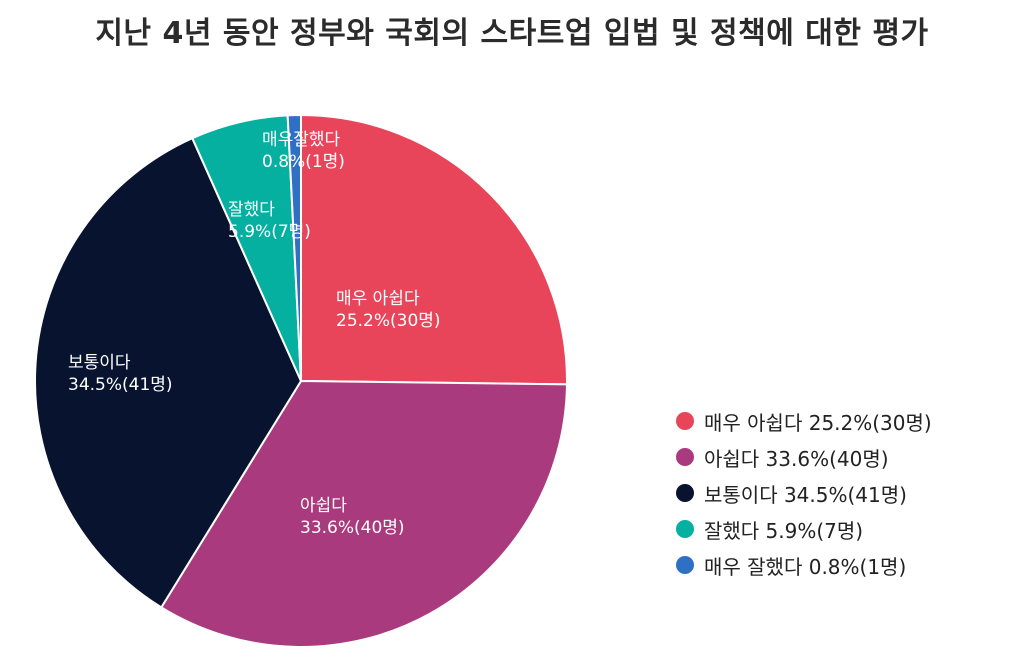 The width and height of the screenshot is (1024, 658). Describe the element at coordinates (120, 374) in the screenshot. I see `slice-label: 보통이다 34.5%(41명)` at that location.